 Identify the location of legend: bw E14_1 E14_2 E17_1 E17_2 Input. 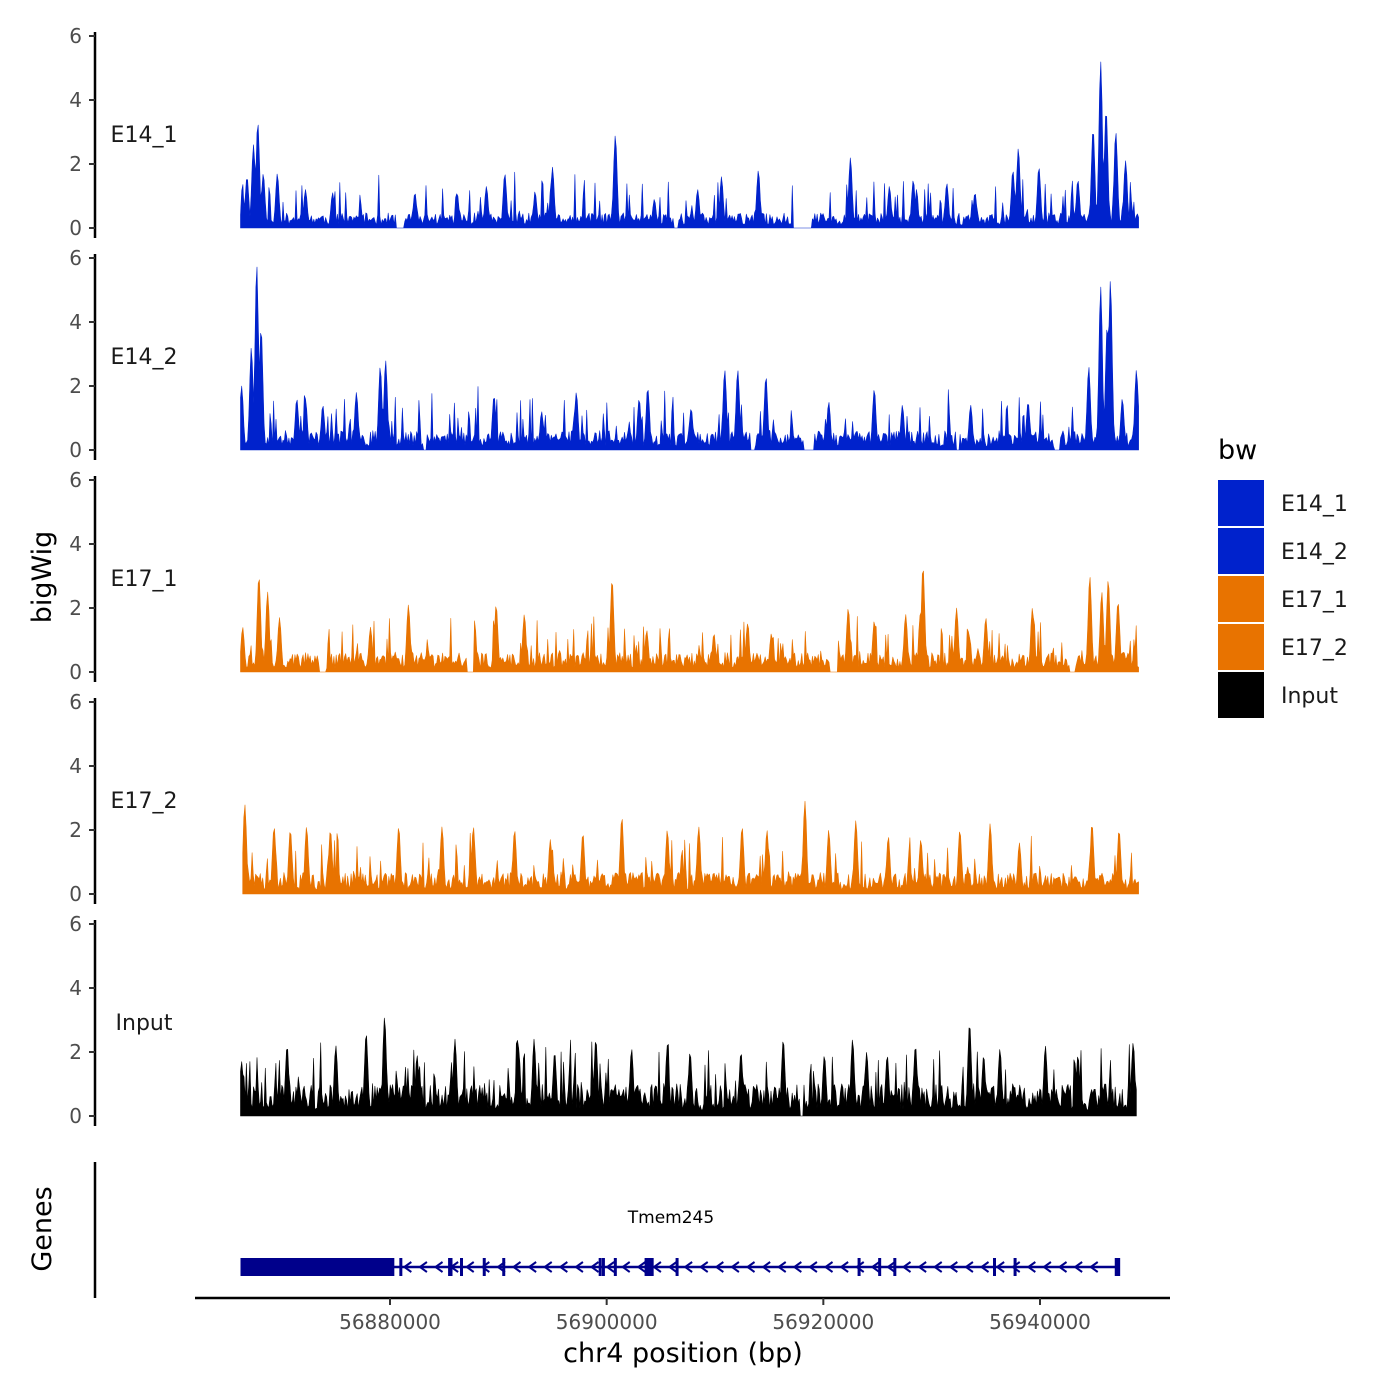
(1283, 576).